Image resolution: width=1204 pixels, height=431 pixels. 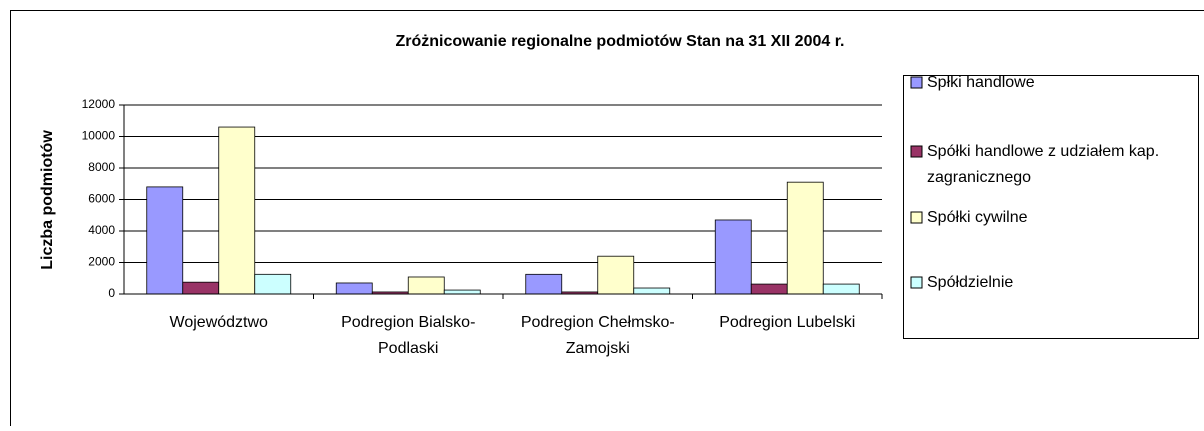 What do you see at coordinates (99, 104) in the screenshot?
I see `y-tick-label: 12000` at bounding box center [99, 104].